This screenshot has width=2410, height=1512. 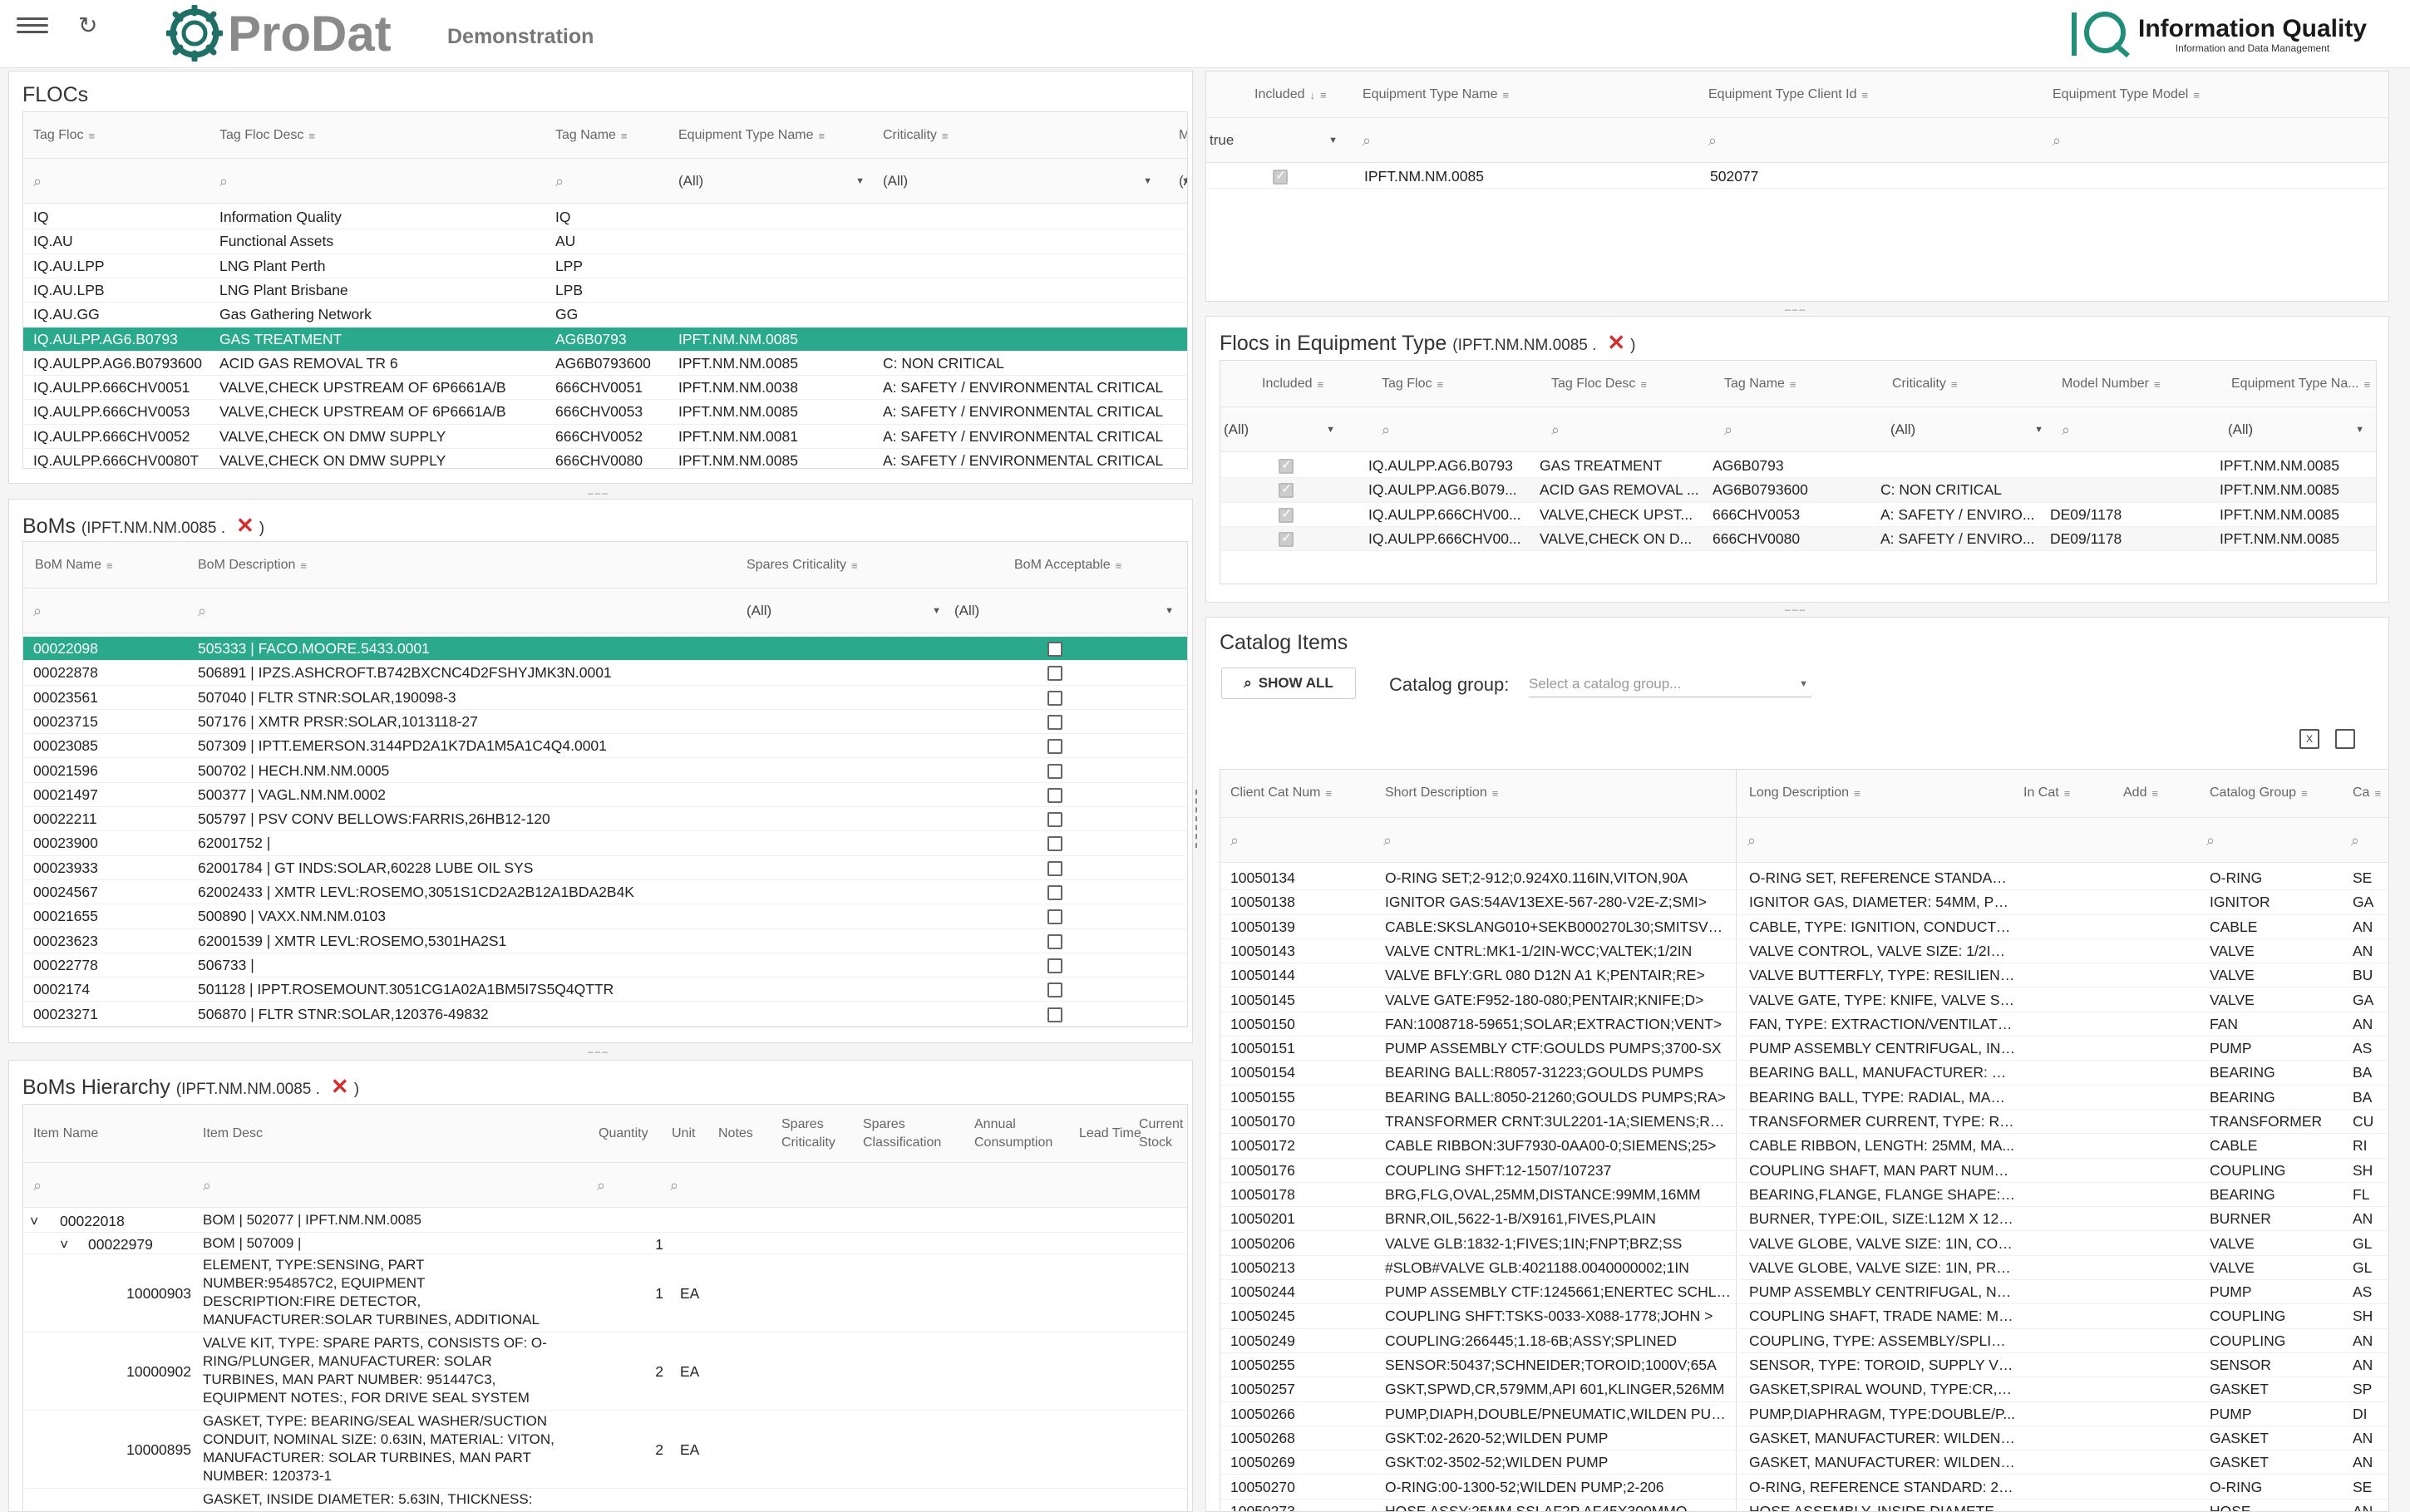 I want to click on export-excel-icon: X, so click(x=2309, y=739).